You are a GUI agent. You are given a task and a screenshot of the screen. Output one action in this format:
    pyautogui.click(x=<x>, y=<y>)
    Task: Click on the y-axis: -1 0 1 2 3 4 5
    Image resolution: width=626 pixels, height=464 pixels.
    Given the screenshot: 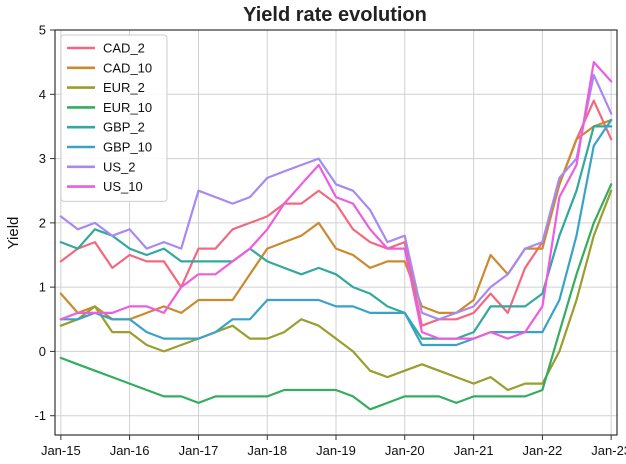 What is the action you would take?
    pyautogui.click(x=44, y=223)
    